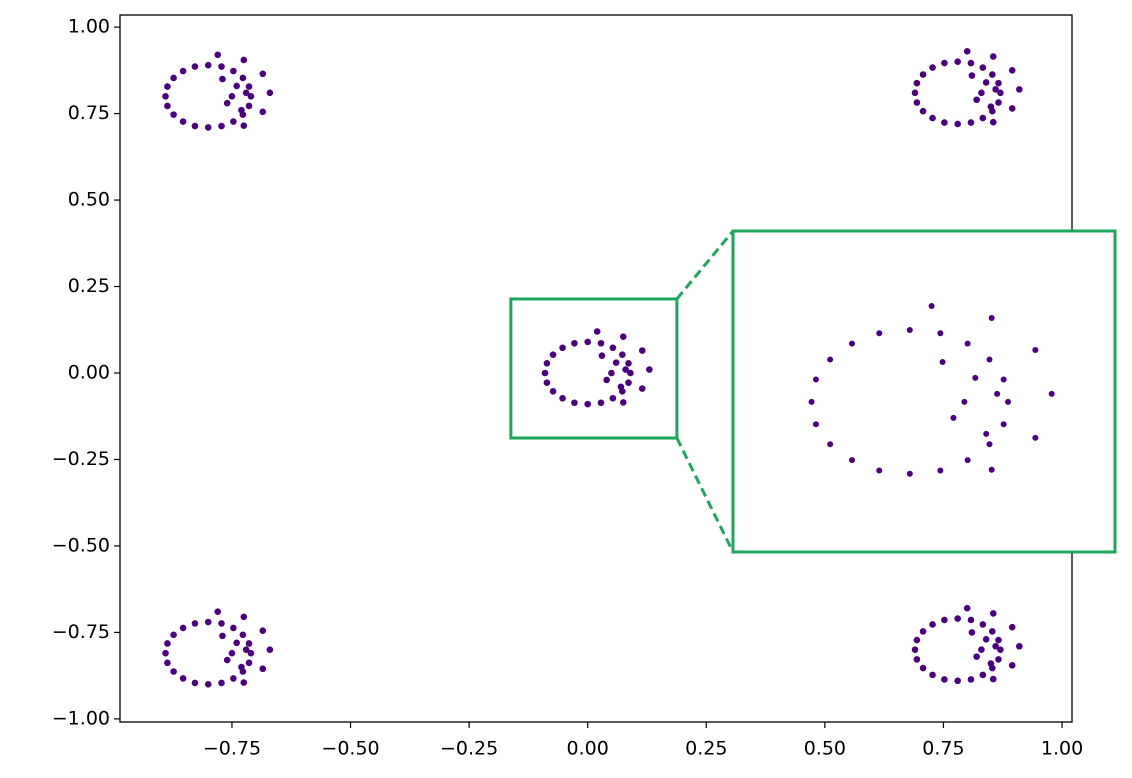  What do you see at coordinates (81, 545) in the screenshot?
I see `y-tick-label: −0.50` at bounding box center [81, 545].